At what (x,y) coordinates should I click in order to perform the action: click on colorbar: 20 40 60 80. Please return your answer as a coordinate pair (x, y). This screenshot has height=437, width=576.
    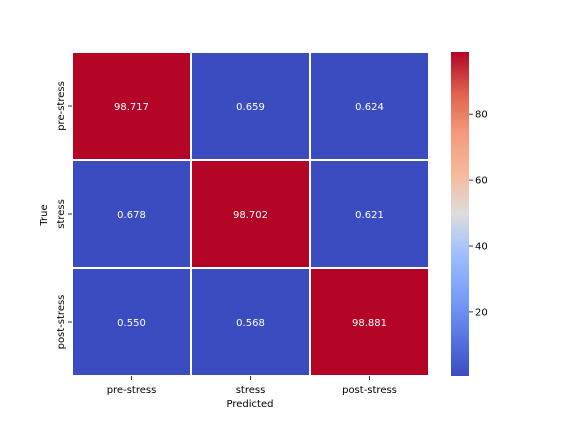
    Looking at the image, I should click on (469, 214).